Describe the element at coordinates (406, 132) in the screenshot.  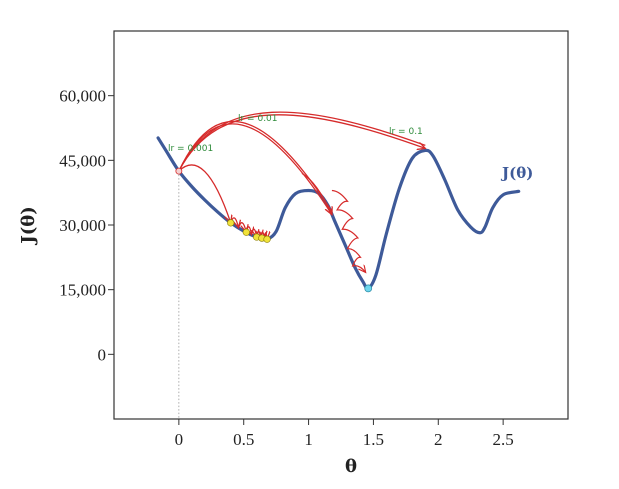
I see `lr-label: lr = 0.1` at that location.